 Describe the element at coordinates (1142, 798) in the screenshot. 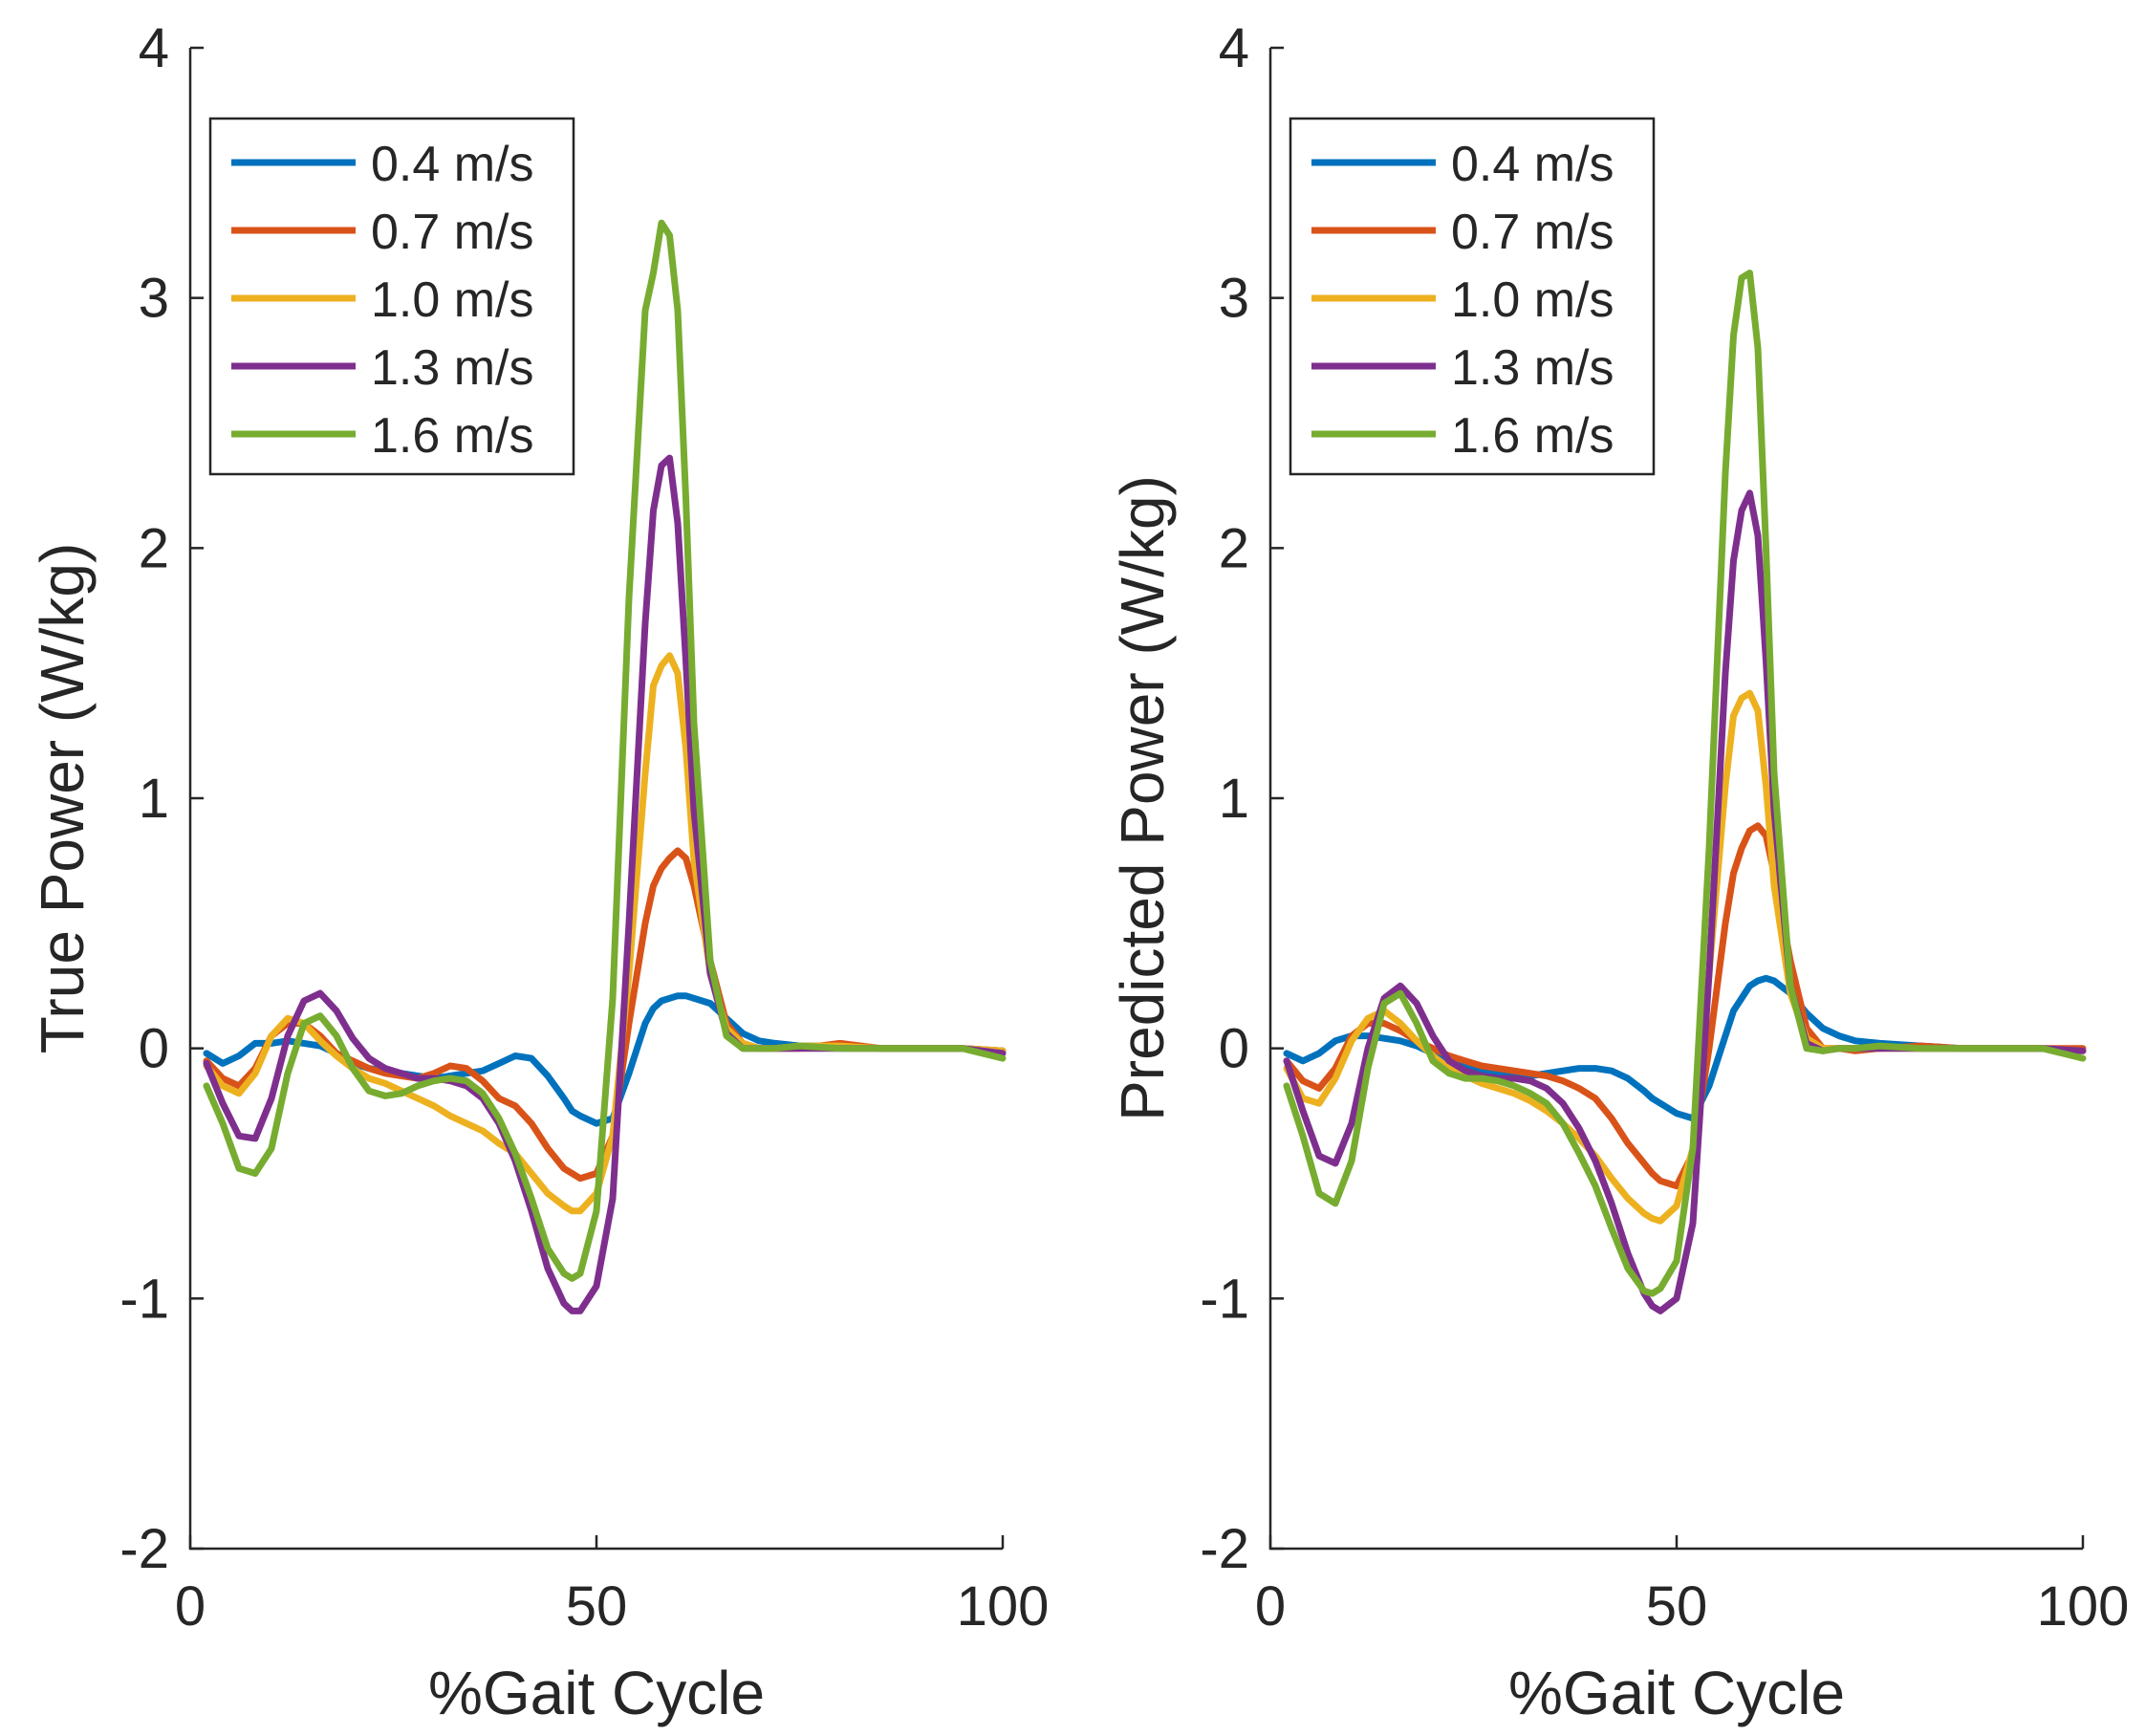

I see `y-axis-label: Predicted Power (W/kg)` at that location.